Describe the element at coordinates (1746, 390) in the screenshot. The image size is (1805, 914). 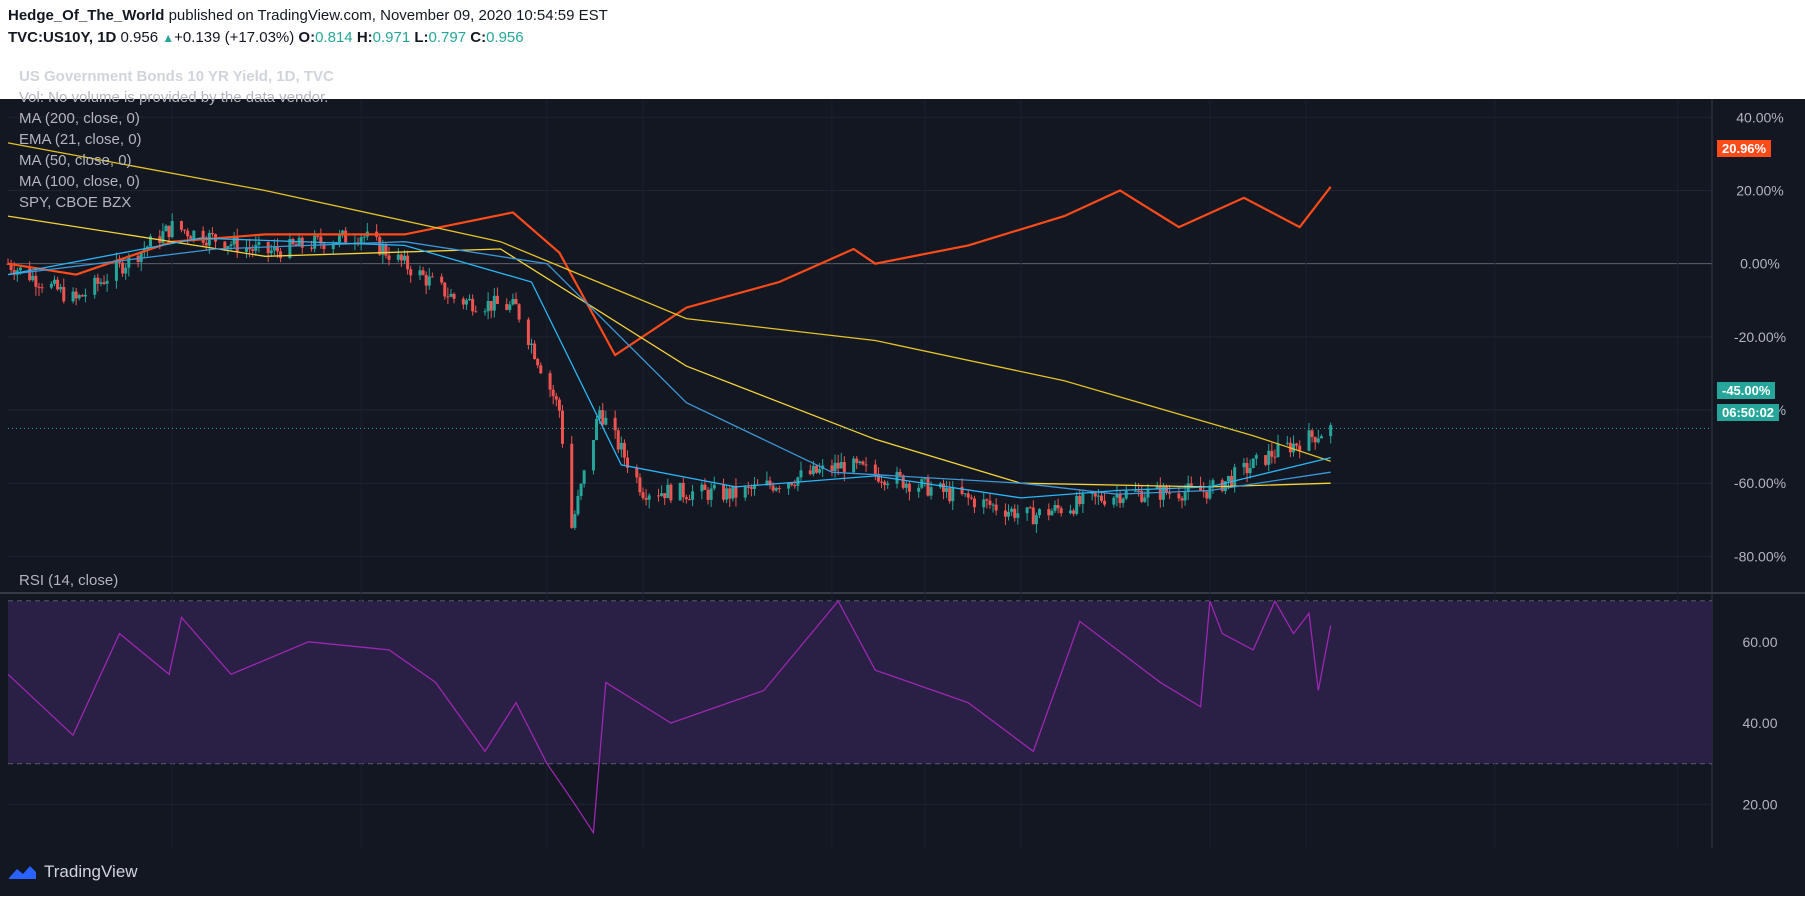
I see `price-value-badge: -45.00%` at that location.